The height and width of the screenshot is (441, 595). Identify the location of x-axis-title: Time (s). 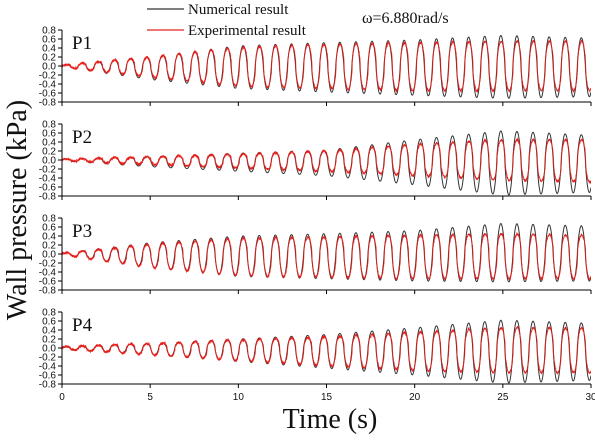
(330, 419).